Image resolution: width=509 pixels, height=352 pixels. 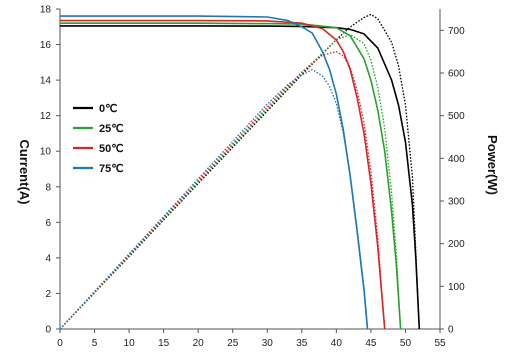 I want to click on y2-tick-label: 300, so click(x=456, y=202).